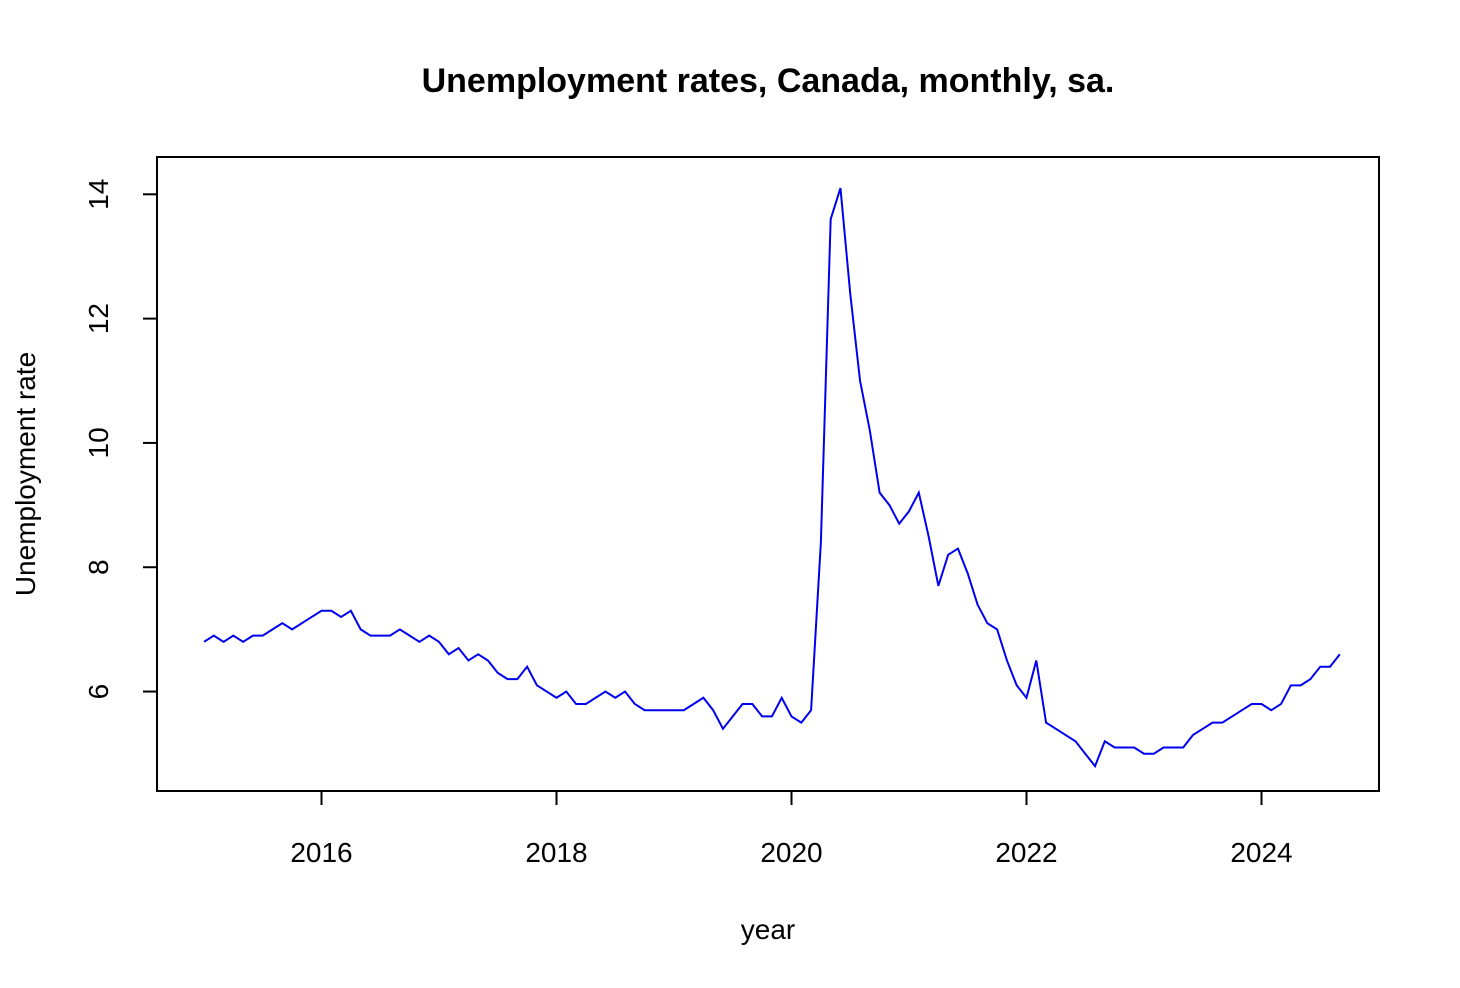 This screenshot has height=988, width=1460. What do you see at coordinates (556, 852) in the screenshot?
I see `x-tick-label: 2018` at bounding box center [556, 852].